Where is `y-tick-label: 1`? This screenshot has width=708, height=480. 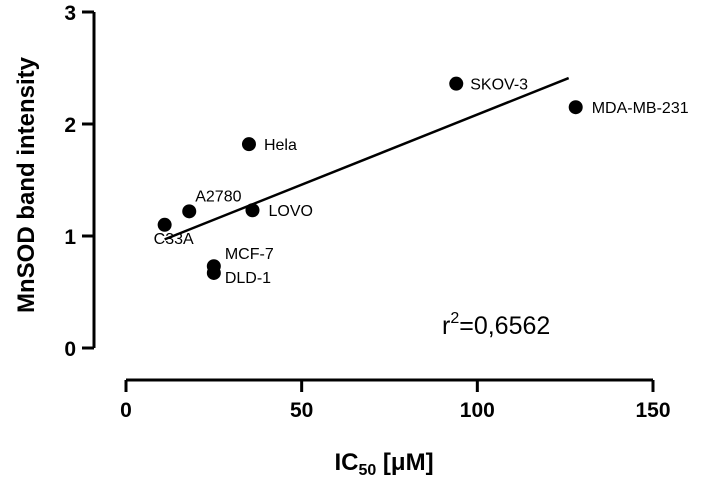 y-tick-label: 1 is located at coordinates (70, 237).